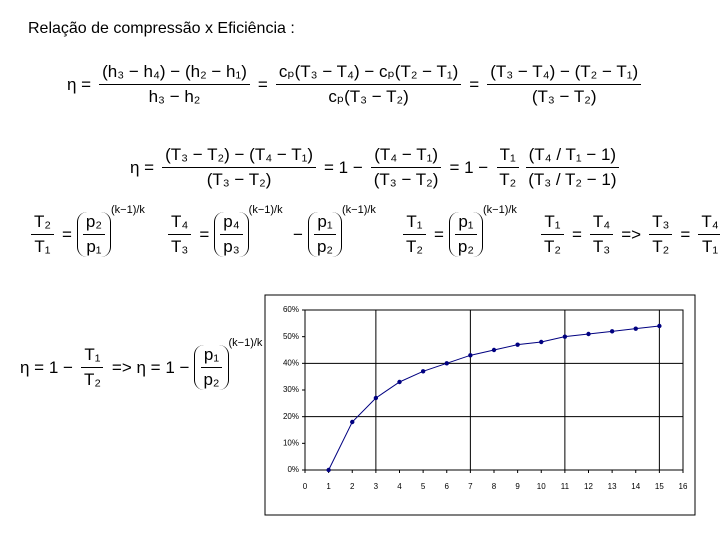 The image size is (720, 540). I want to click on x-tick-label: 0, so click(305, 486).